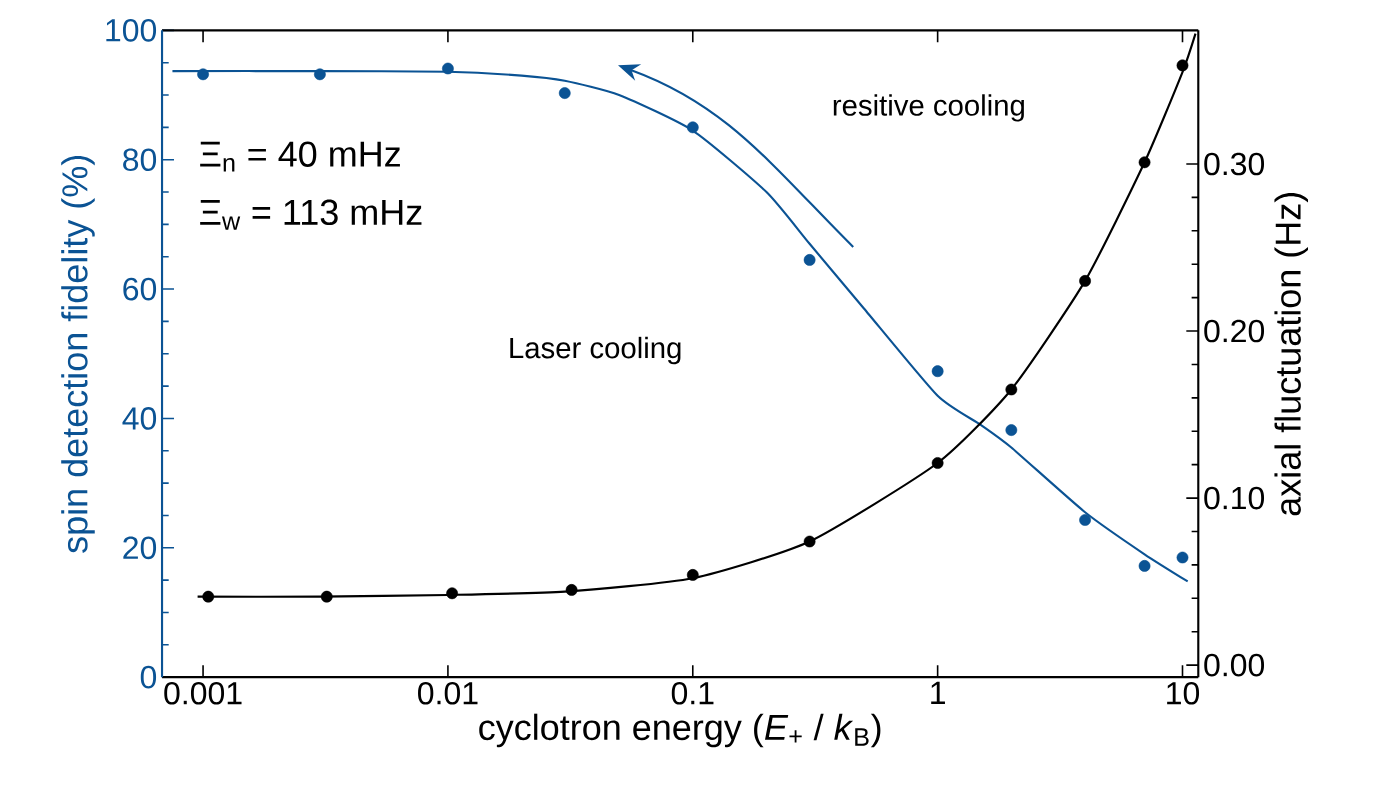 The image size is (1387, 800). Describe the element at coordinates (1291, 354) in the screenshot. I see `y2-axis-title: axial fluctuation (Hz)` at that location.